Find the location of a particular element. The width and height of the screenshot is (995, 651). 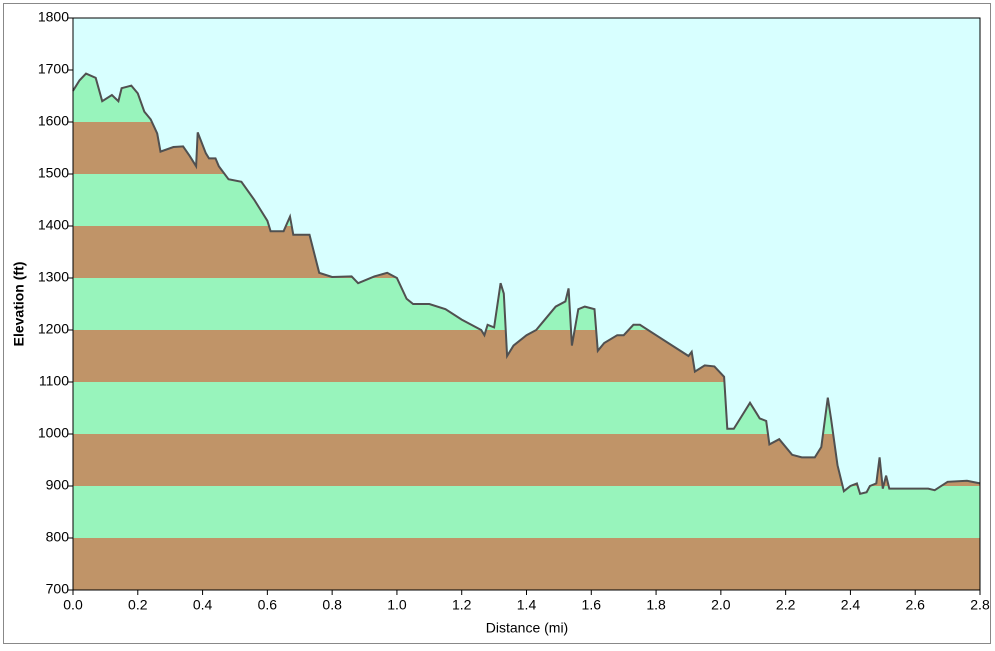

y-axis-label: Elevation (ft) is located at coordinates (19, 304).